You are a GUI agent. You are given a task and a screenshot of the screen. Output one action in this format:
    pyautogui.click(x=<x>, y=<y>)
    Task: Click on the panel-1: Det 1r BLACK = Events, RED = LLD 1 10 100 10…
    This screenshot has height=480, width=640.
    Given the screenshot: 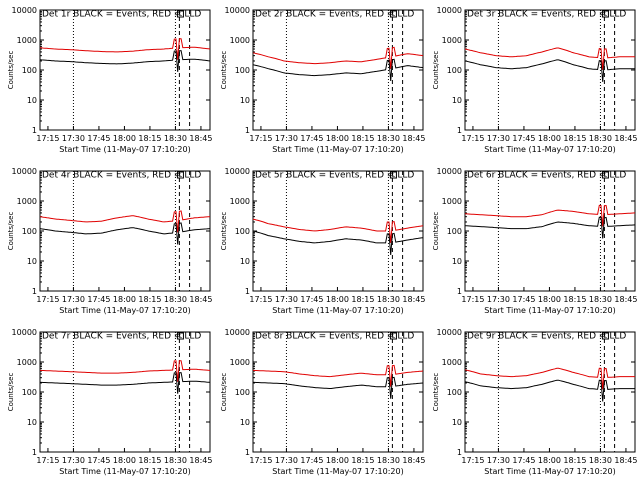 What is the action you would take?
    pyautogui.click(x=109, y=80)
    